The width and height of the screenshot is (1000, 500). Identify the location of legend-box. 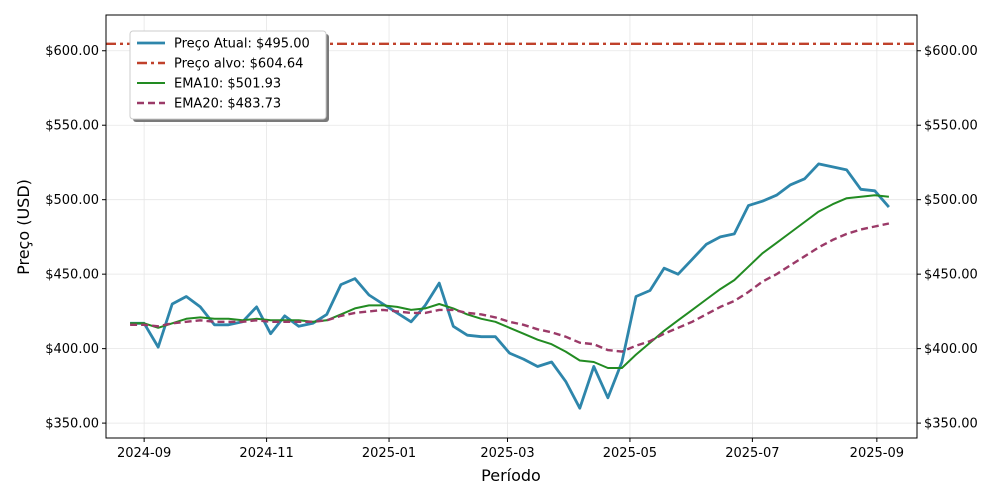
(228, 75).